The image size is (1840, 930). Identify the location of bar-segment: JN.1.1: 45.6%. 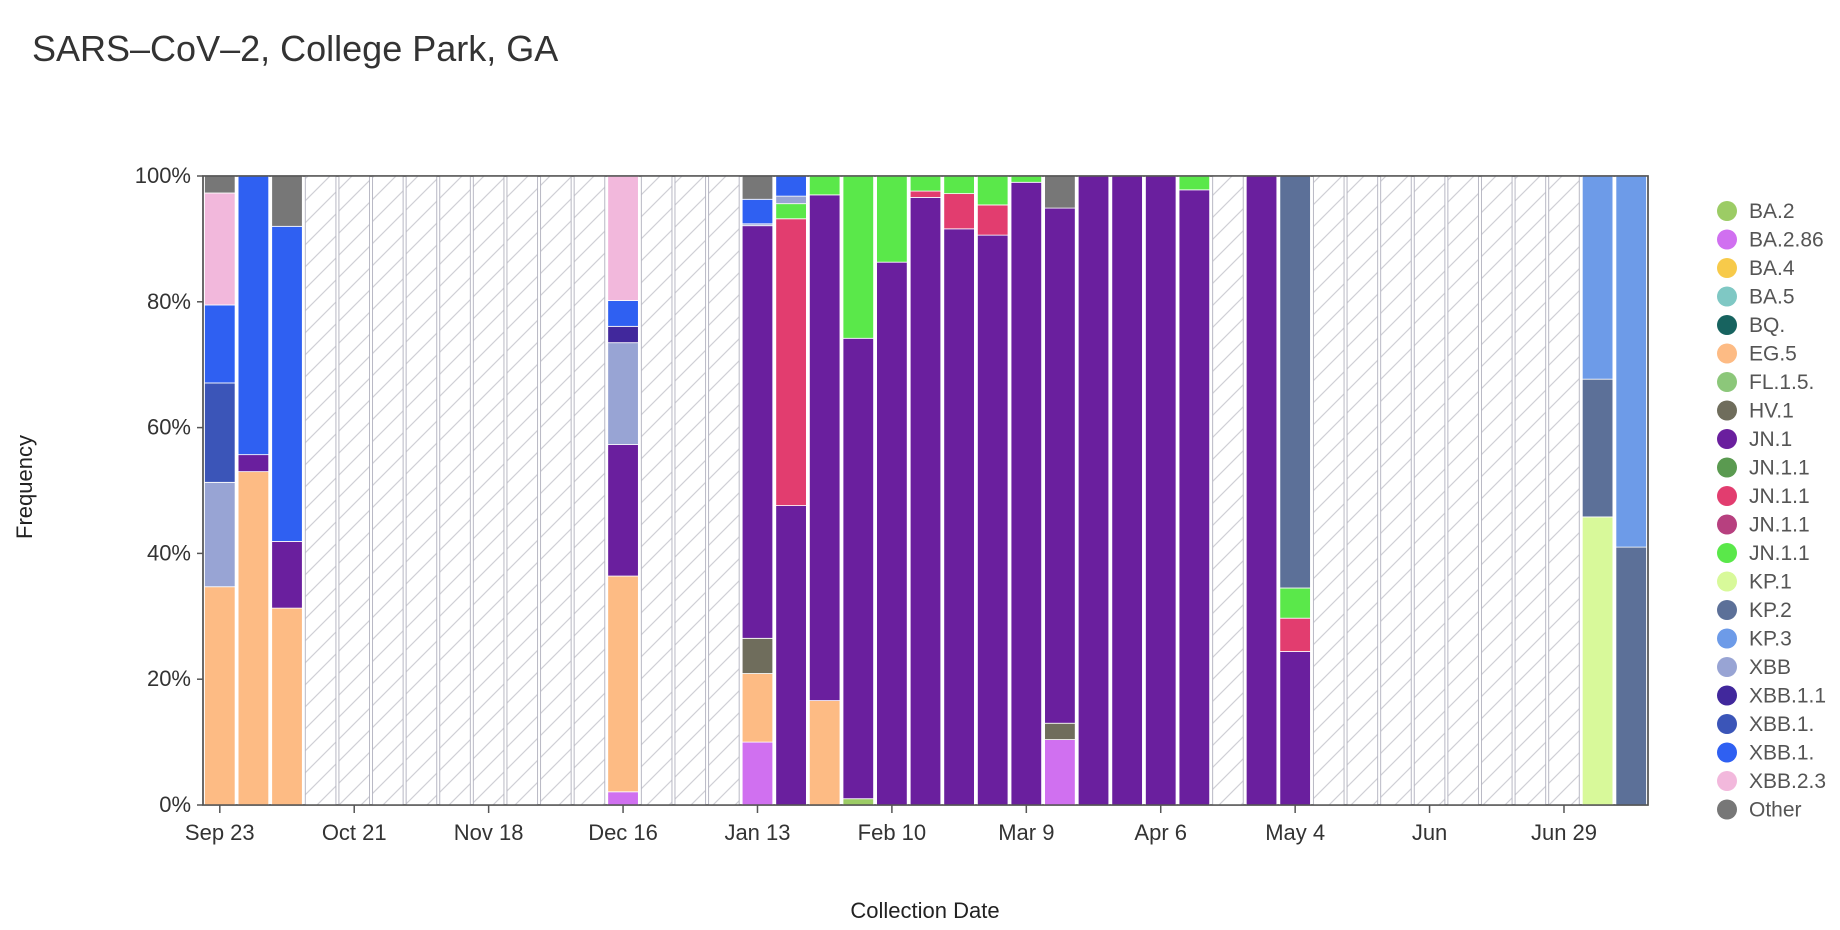
(791, 362).